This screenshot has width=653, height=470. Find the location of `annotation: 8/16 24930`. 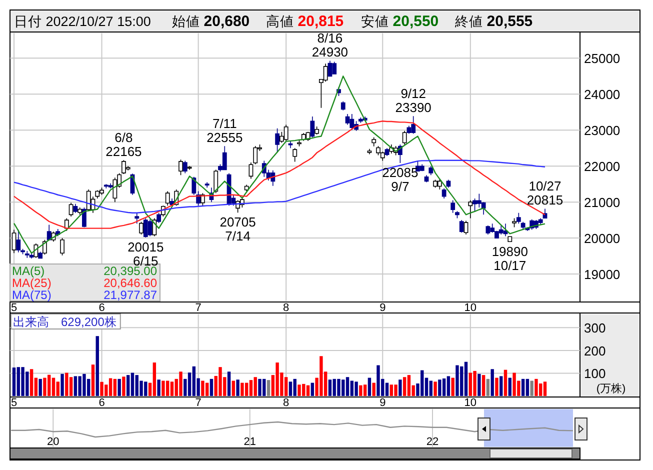

annotation: 8/16 24930 is located at coordinates (330, 45).